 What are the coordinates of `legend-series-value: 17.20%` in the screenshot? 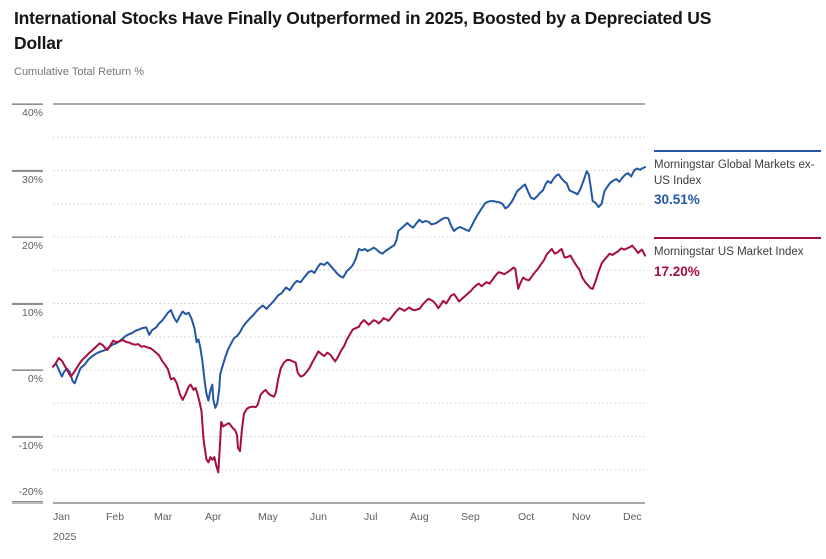 It's located at (677, 271).